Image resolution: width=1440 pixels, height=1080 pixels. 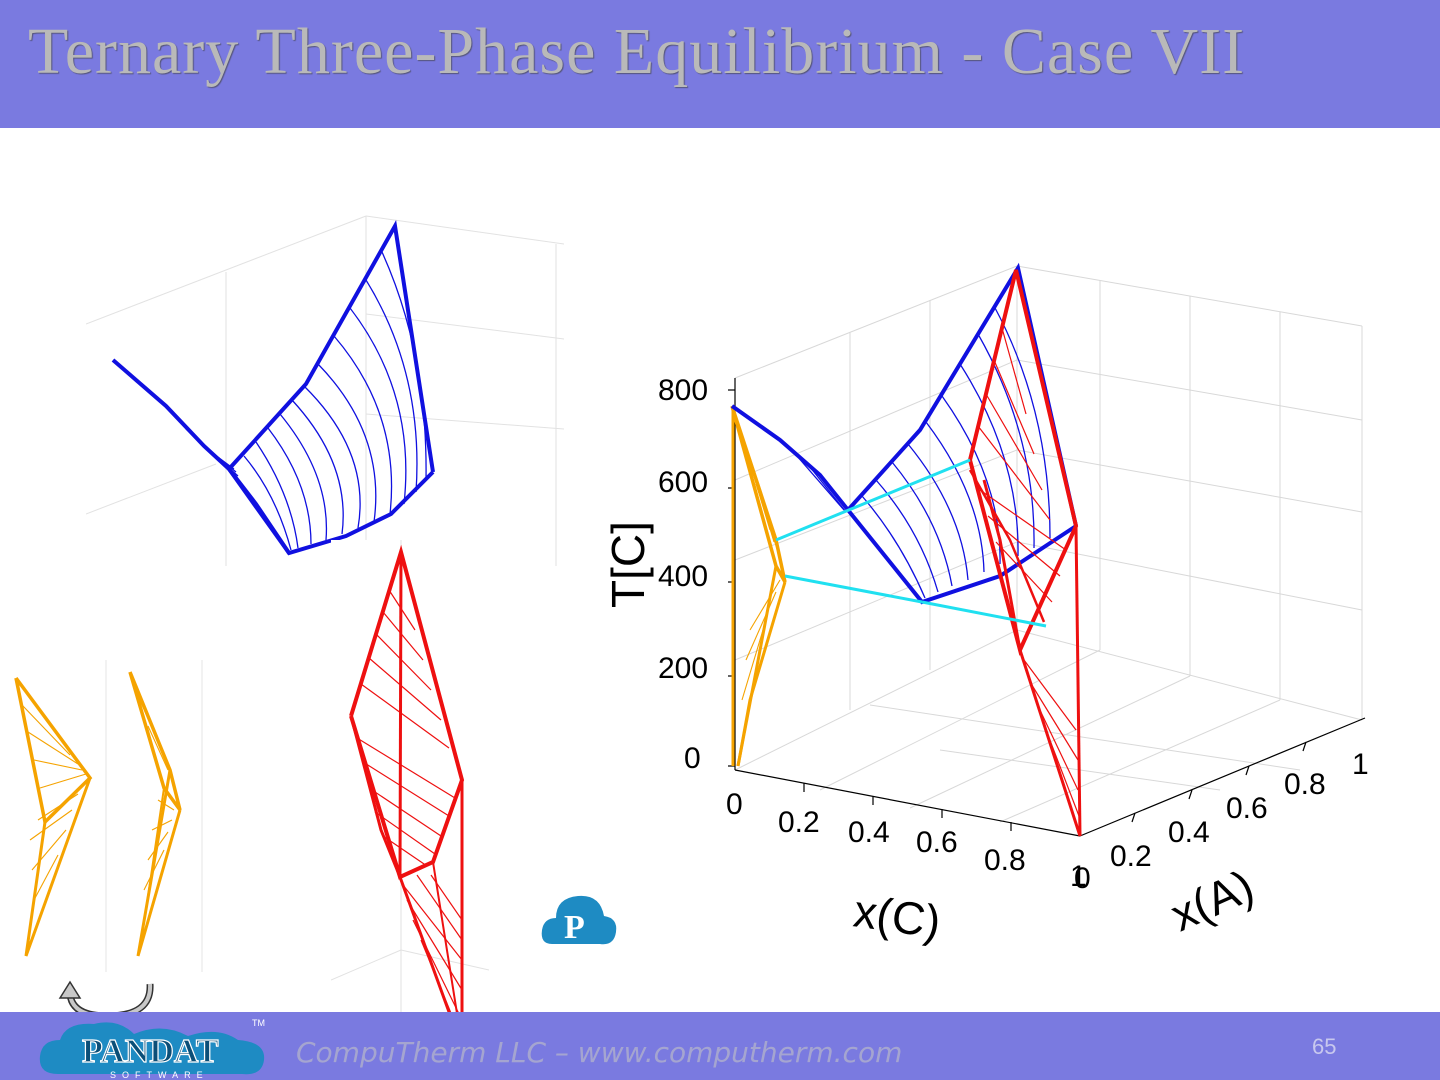 What do you see at coordinates (1005, 860) in the screenshot?
I see `x-tick-08: 0.8` at bounding box center [1005, 860].